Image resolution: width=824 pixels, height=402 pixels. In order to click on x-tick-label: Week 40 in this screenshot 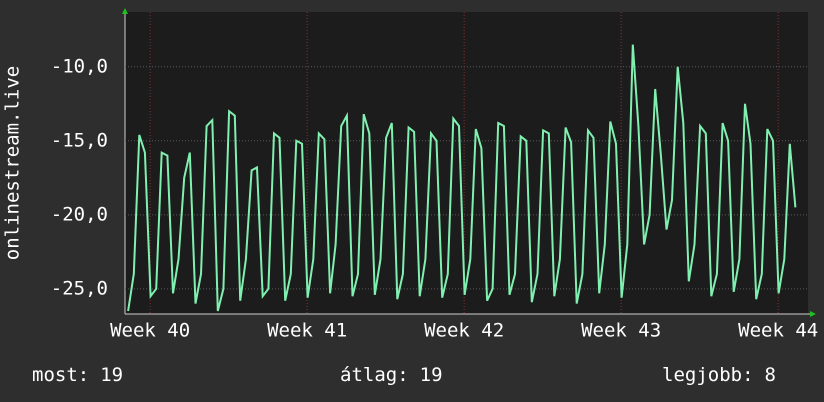, I will do `click(150, 331)`.